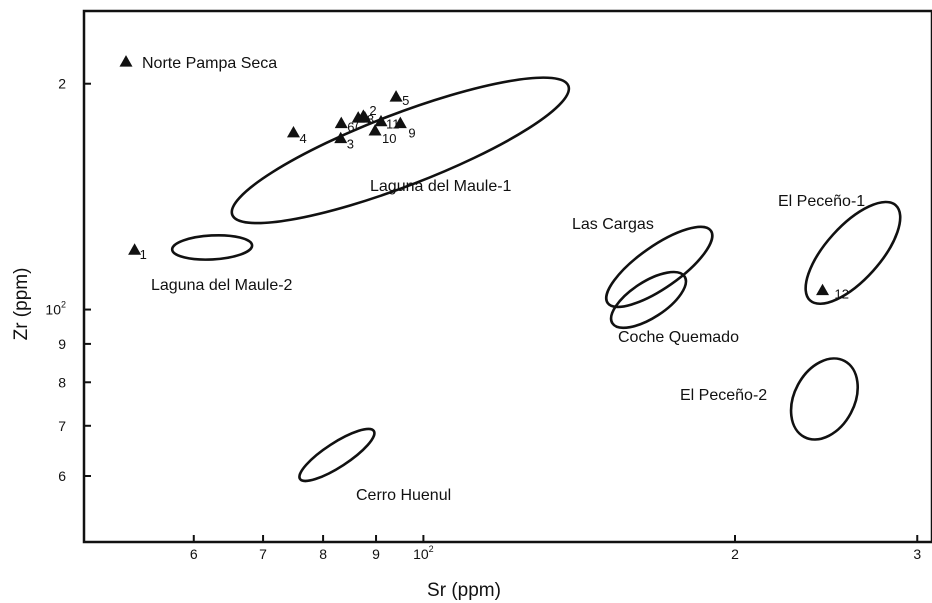 The image size is (932, 603). Describe the element at coordinates (441, 186) in the screenshot. I see `field-label-laguna-del-maule-1: Laguna del Maule-1` at that location.